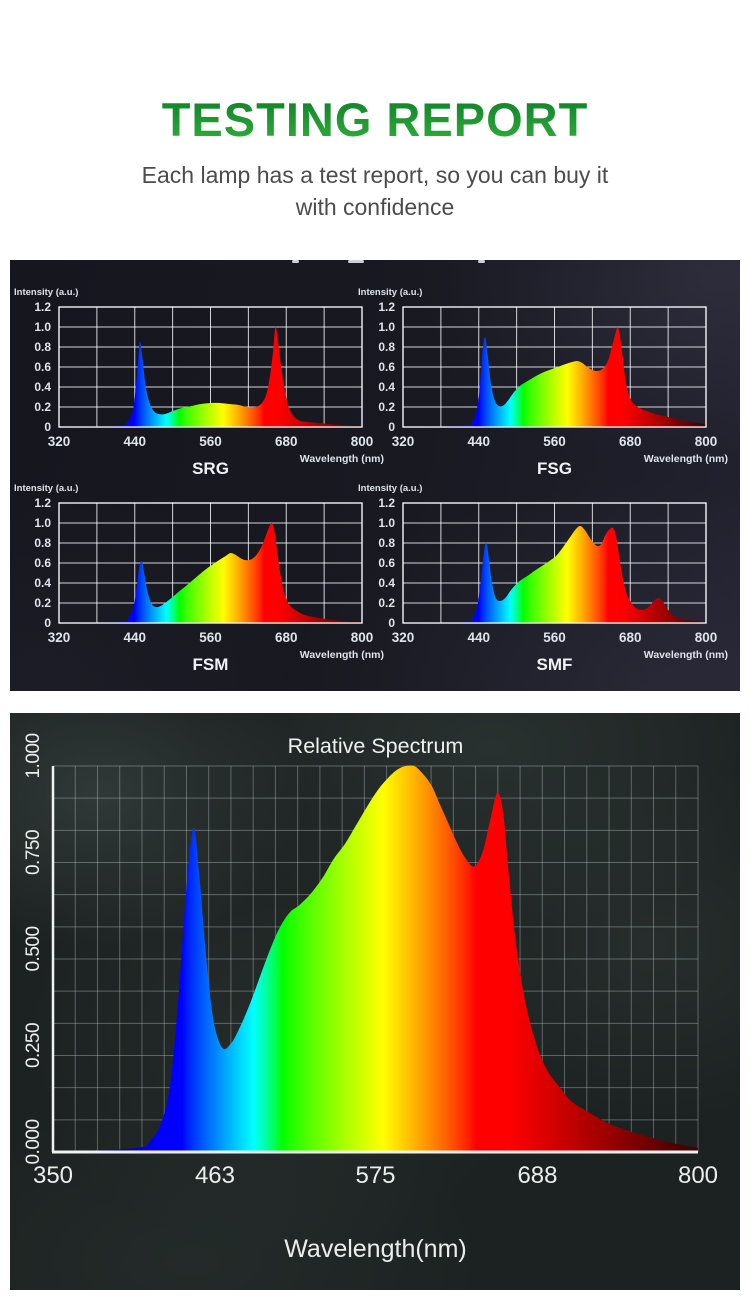 The width and height of the screenshot is (750, 1300). I want to click on chart-title: Relative Spectrum, so click(376, 746).